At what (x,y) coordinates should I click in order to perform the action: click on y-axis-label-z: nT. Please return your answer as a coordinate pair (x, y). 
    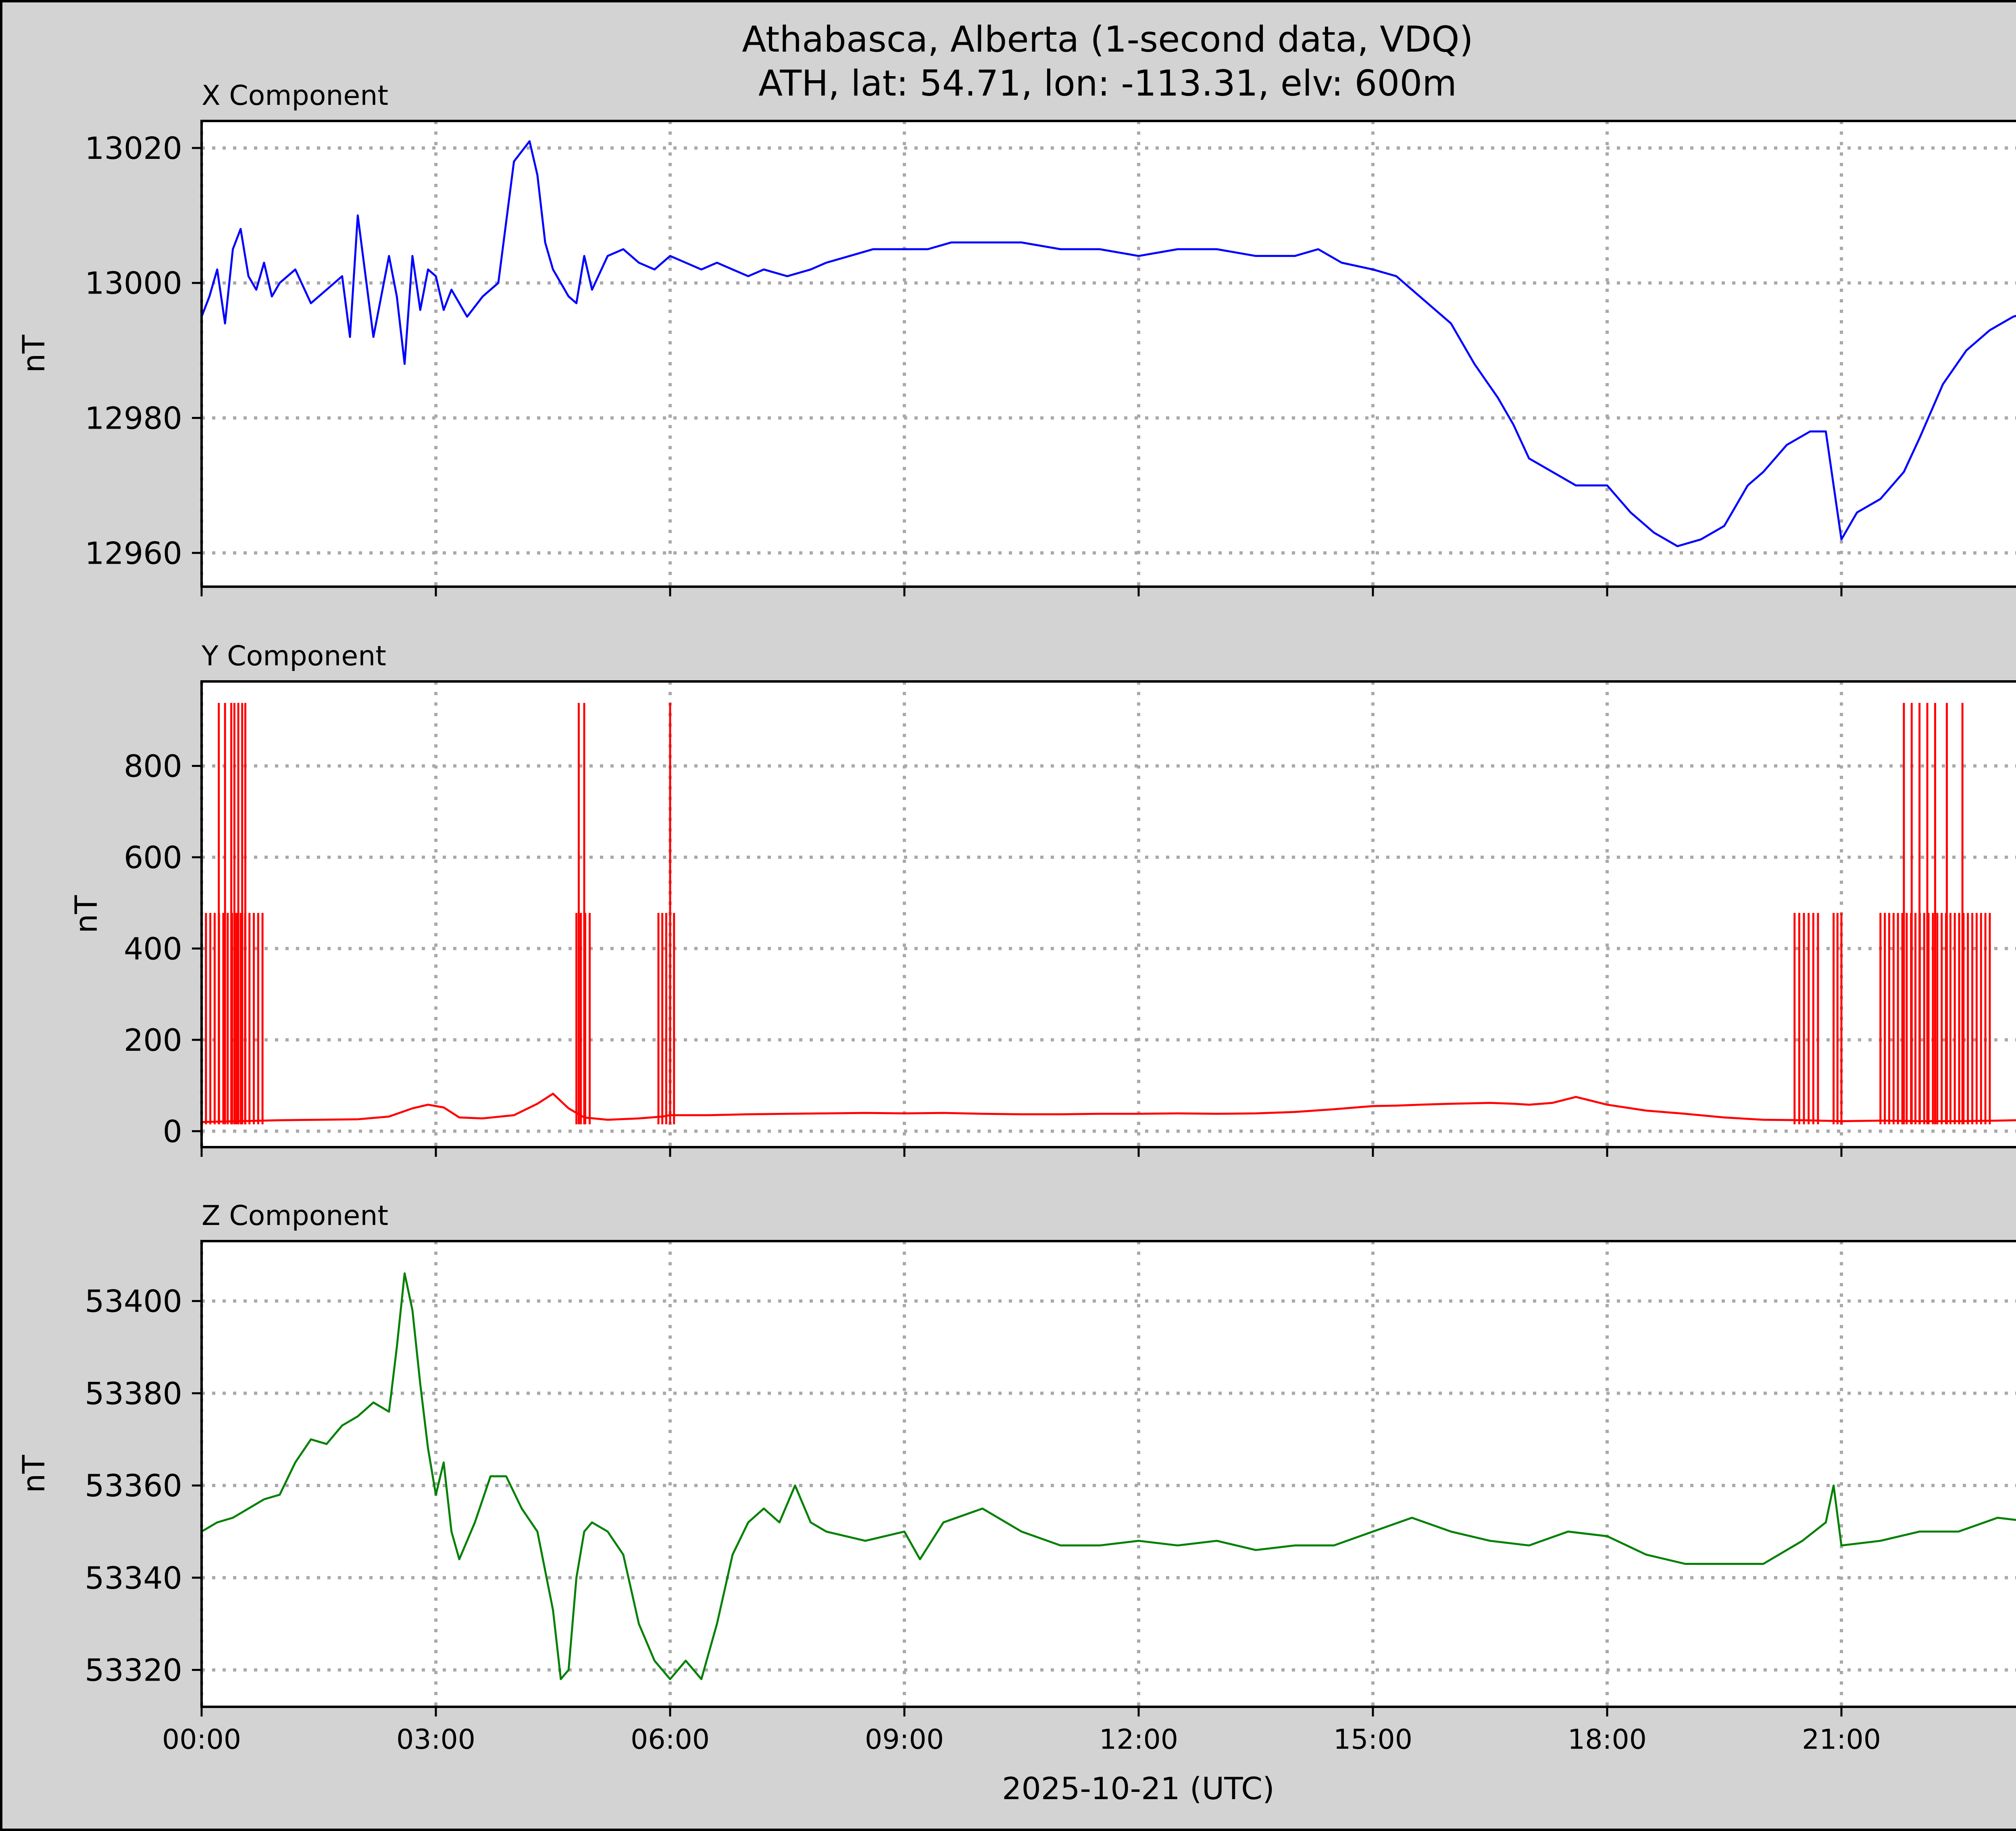
    Looking at the image, I should click on (34, 1474).